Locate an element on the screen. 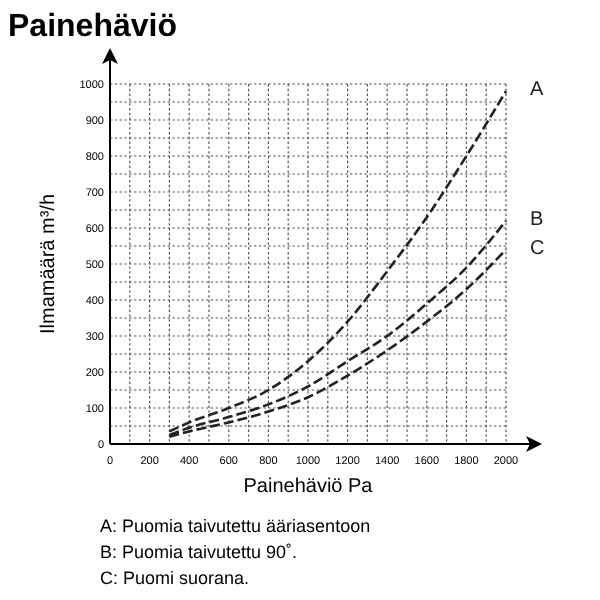 The width and height of the screenshot is (600, 600). text: B: Puomia taivutettu 90˚. is located at coordinates (199, 552).